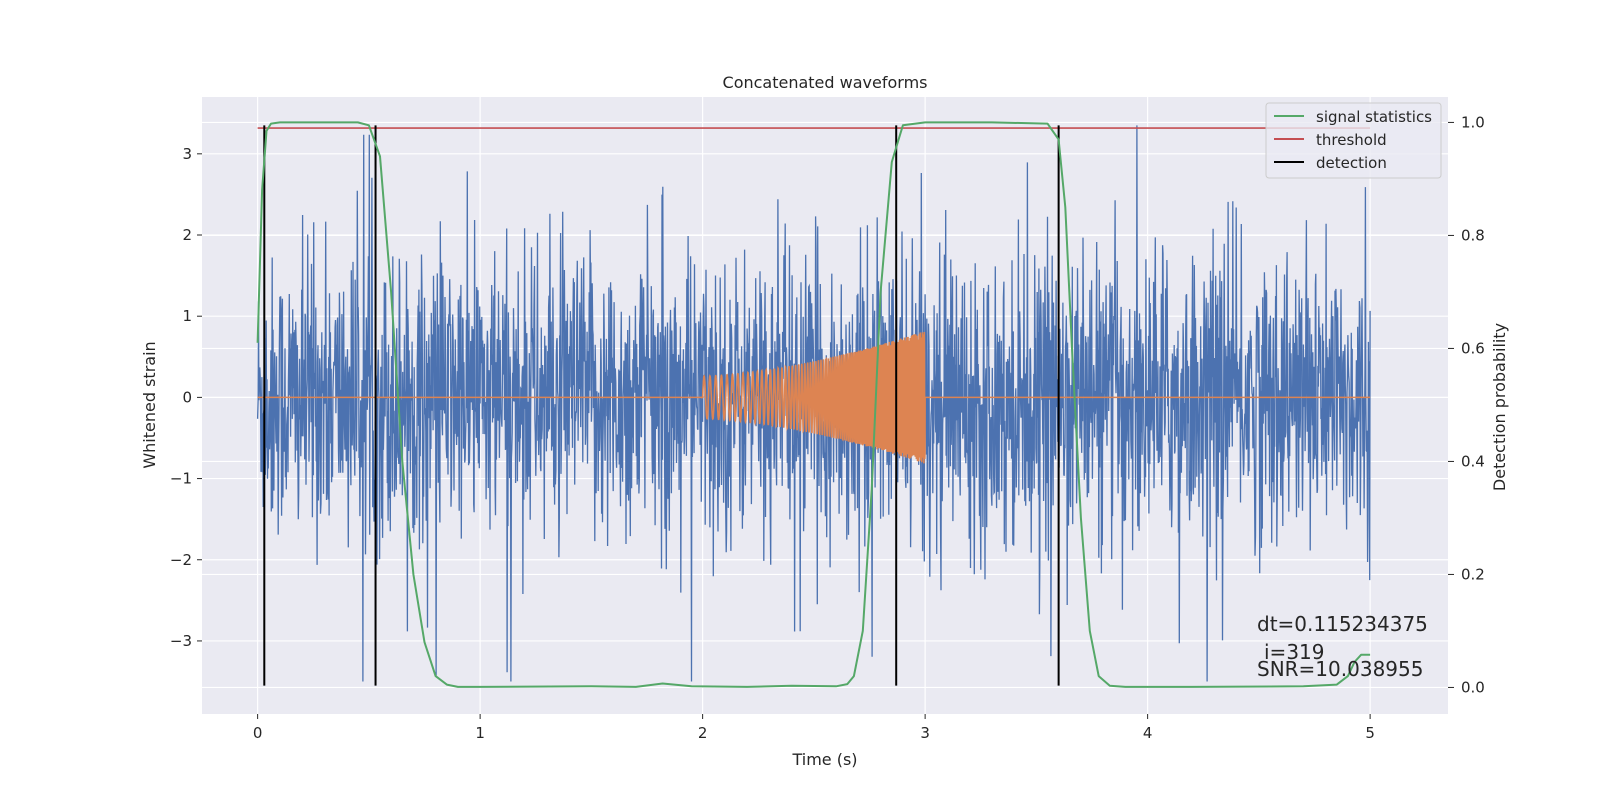 This screenshot has width=1600, height=800. I want to click on y-tick-label: 3, so click(187, 154).